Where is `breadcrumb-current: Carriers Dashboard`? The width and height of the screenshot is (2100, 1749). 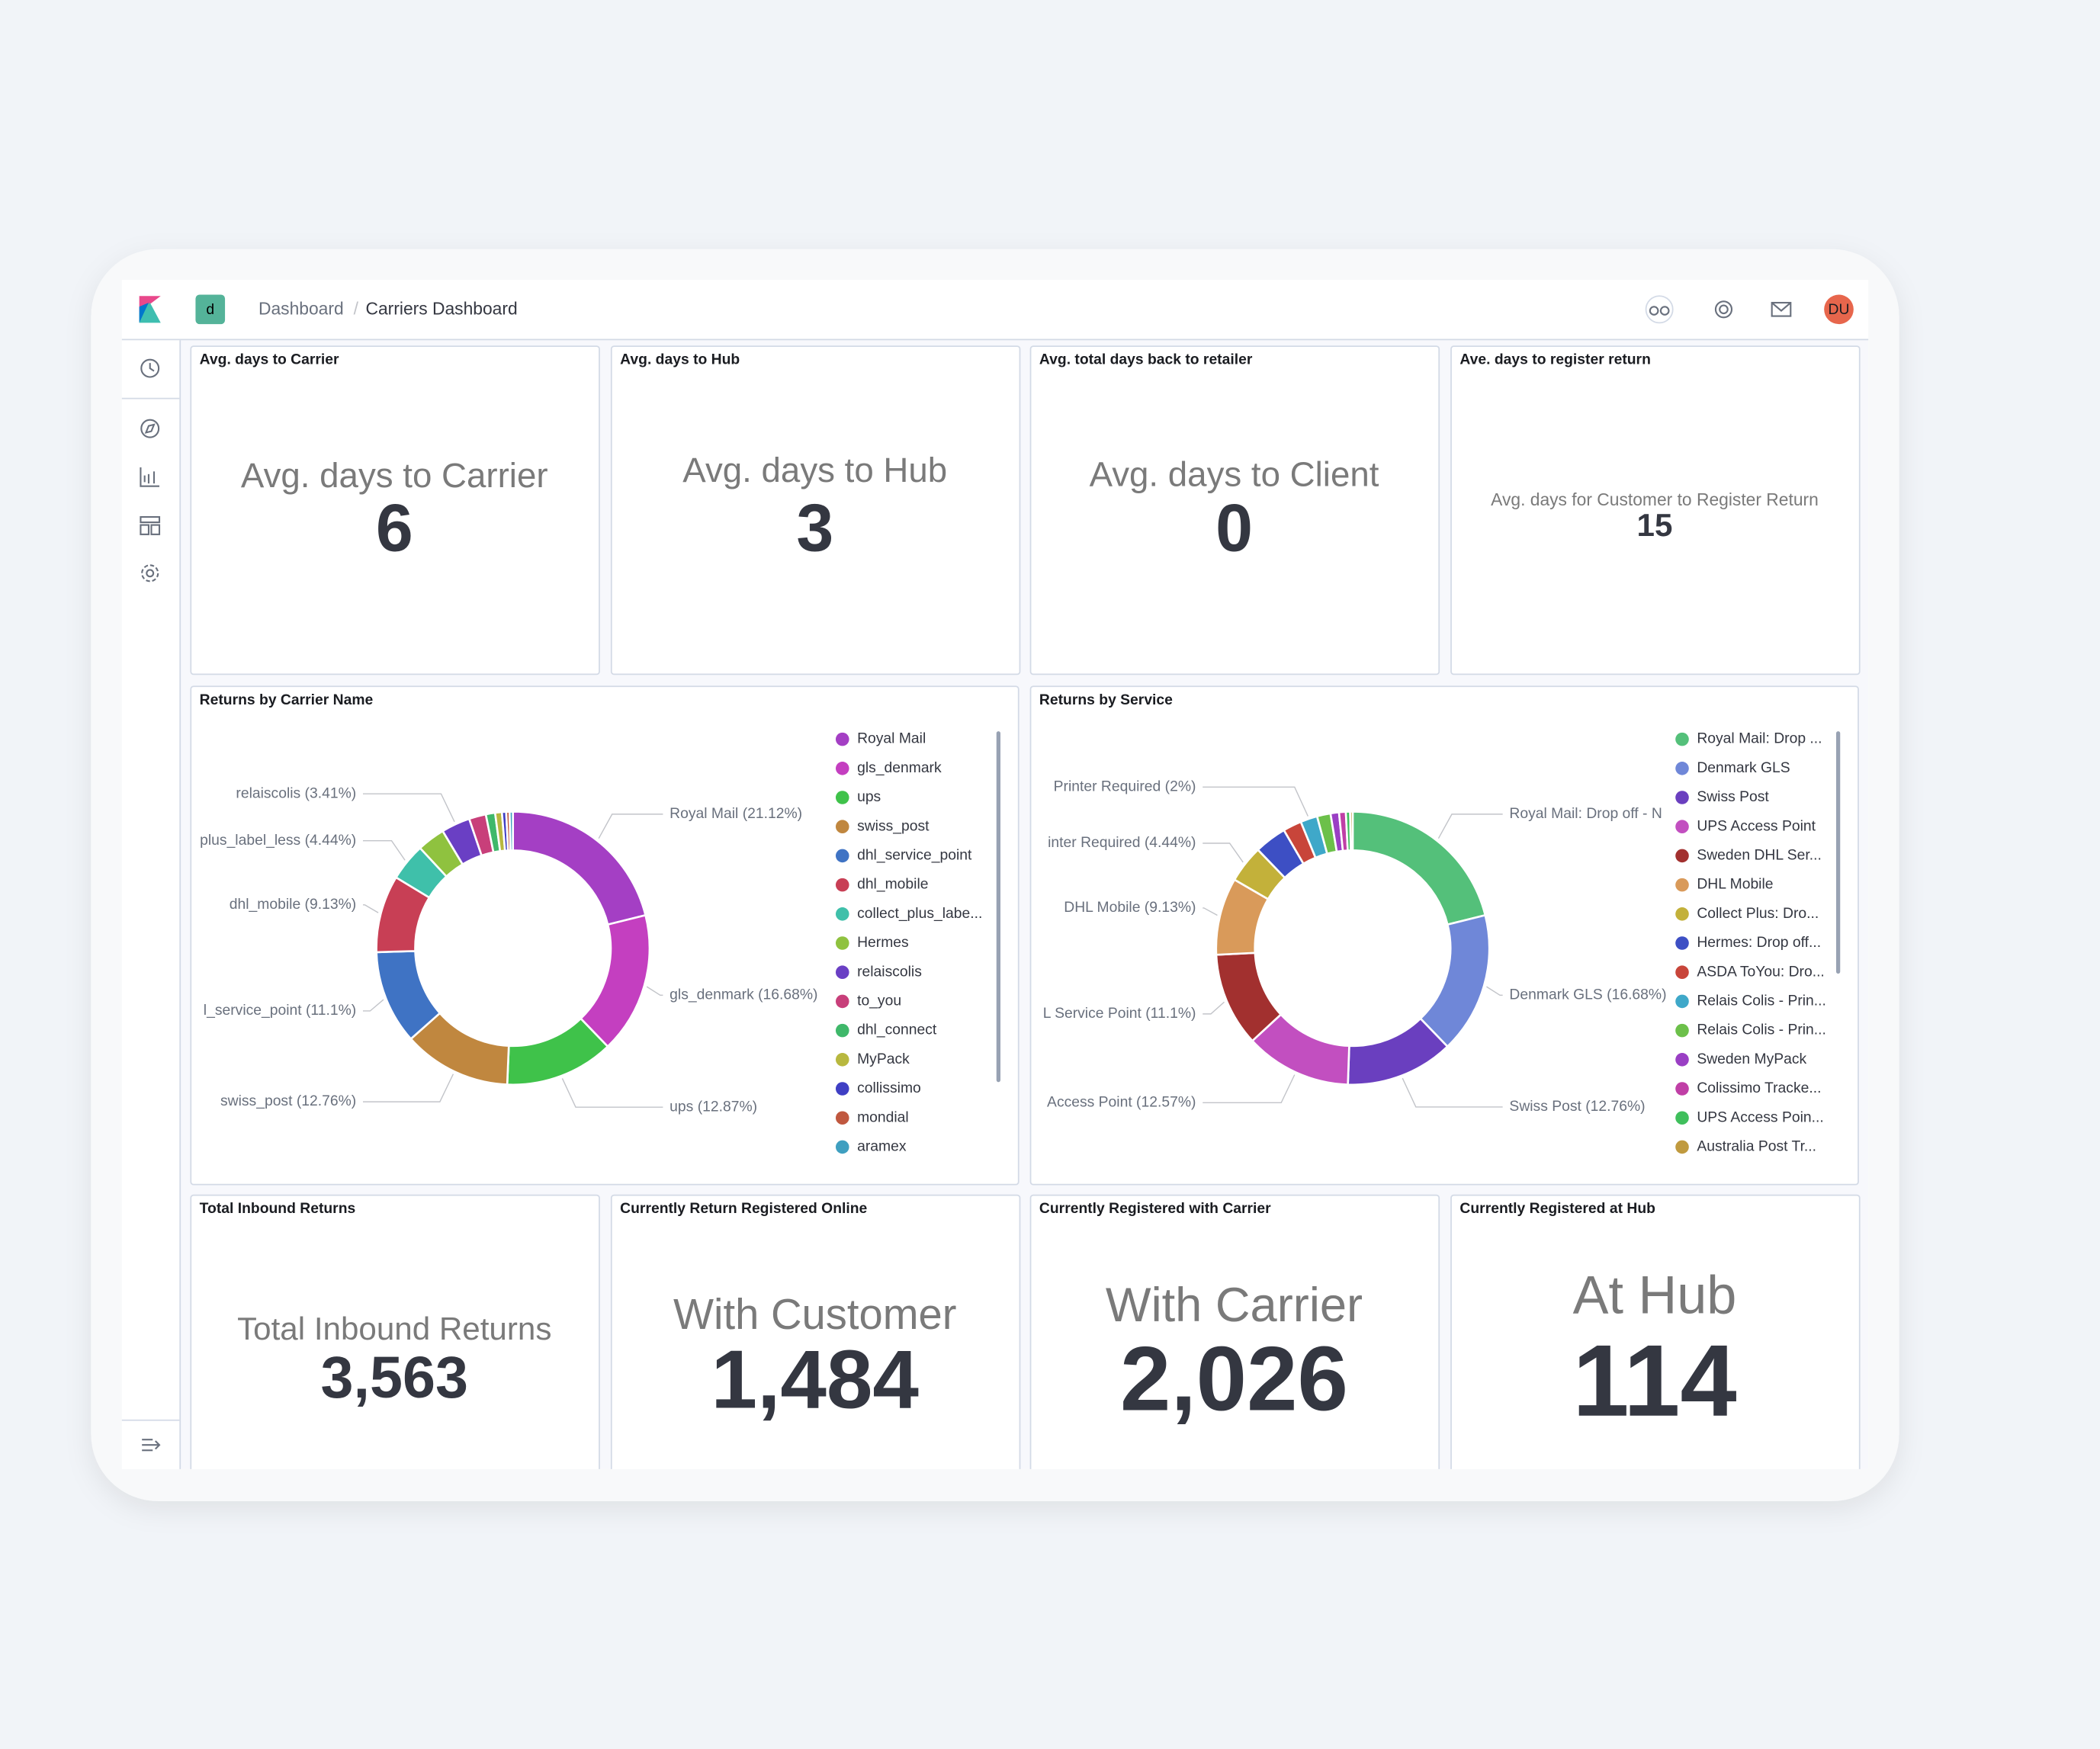 breadcrumb-current: Carriers Dashboard is located at coordinates (441, 309).